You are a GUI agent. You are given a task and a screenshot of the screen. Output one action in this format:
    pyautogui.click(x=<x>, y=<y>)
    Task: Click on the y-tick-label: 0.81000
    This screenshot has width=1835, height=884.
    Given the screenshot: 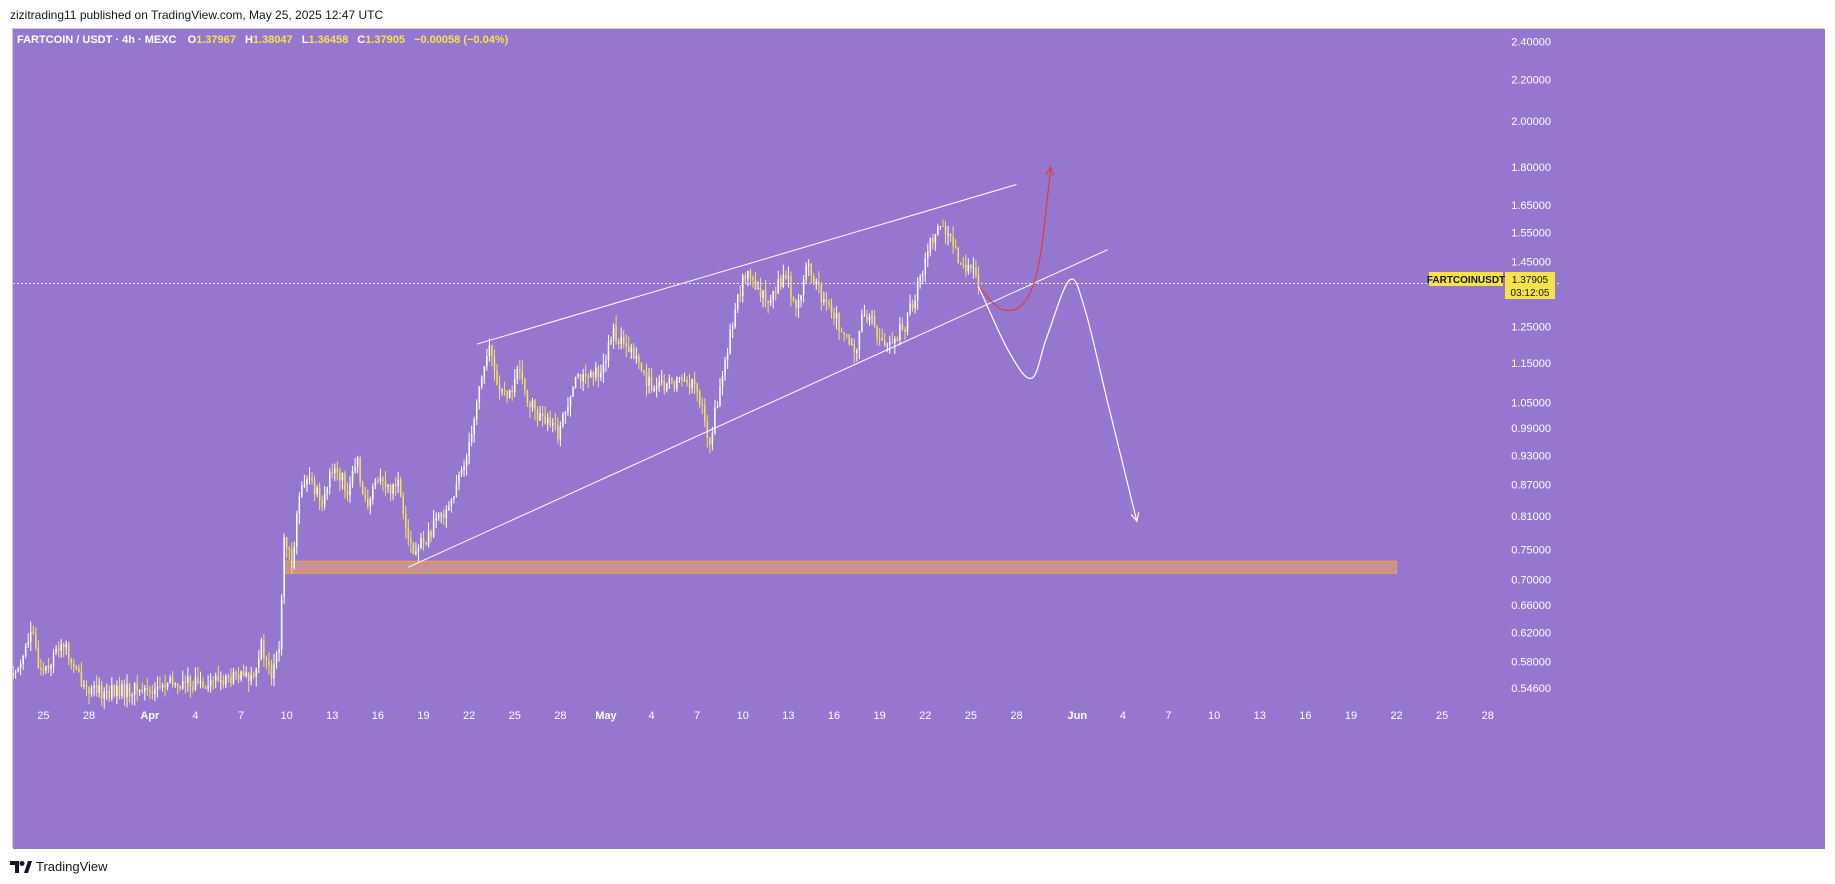 What is the action you would take?
    pyautogui.click(x=1531, y=517)
    